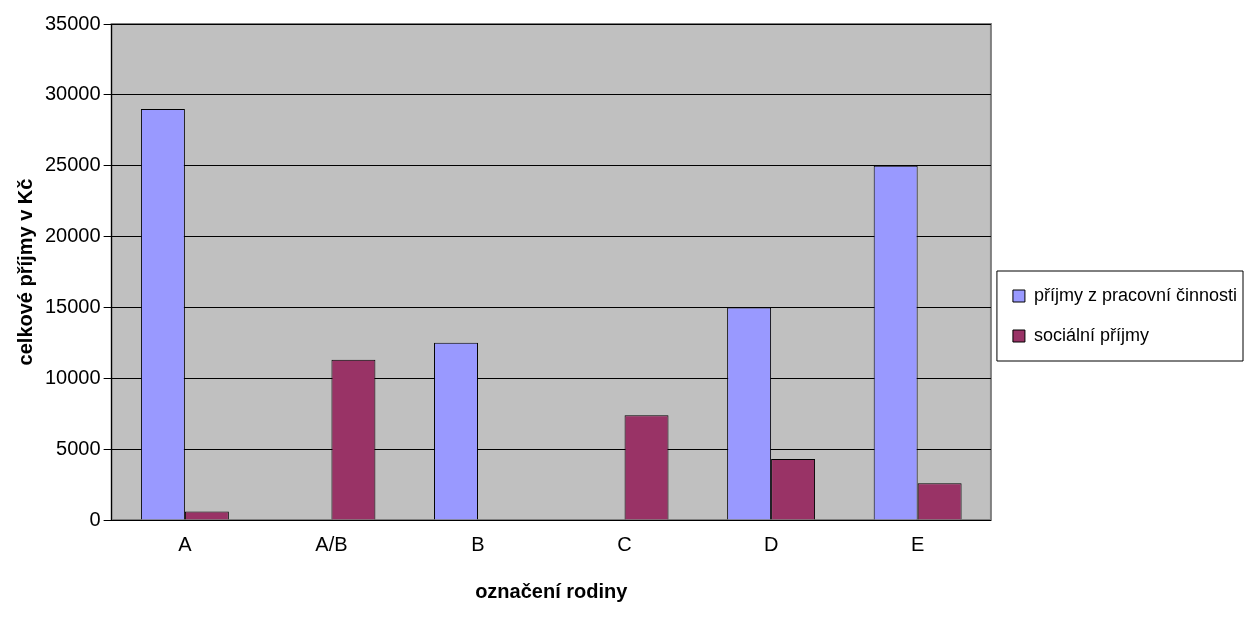 The width and height of the screenshot is (1257, 618). Describe the element at coordinates (72, 376) in the screenshot. I see `y-tick-label: 10000` at that location.